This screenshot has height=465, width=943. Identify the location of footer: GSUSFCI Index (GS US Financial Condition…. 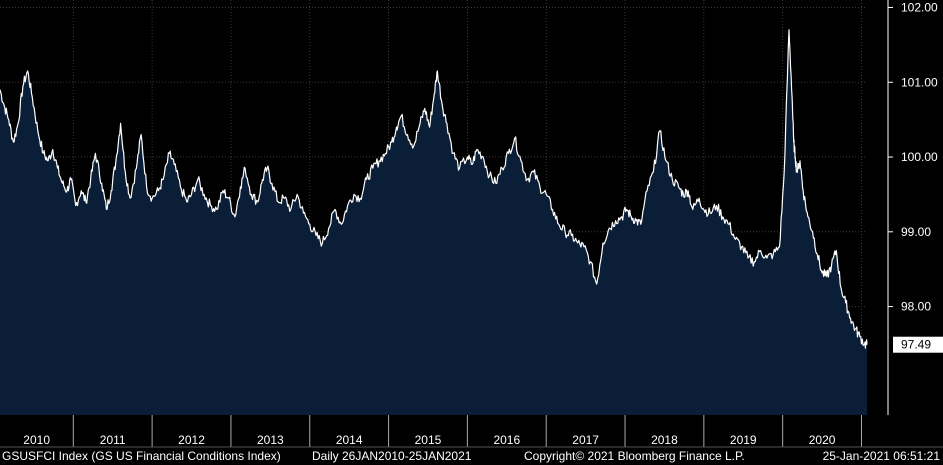
(471, 456).